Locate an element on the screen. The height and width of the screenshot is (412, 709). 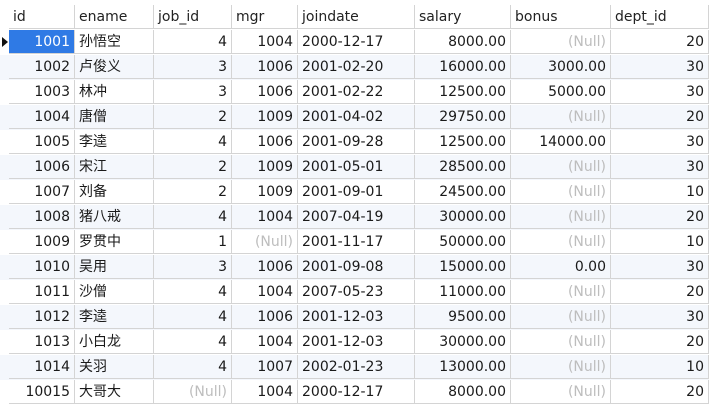
cell-ename: 李逵 is located at coordinates (114, 317).